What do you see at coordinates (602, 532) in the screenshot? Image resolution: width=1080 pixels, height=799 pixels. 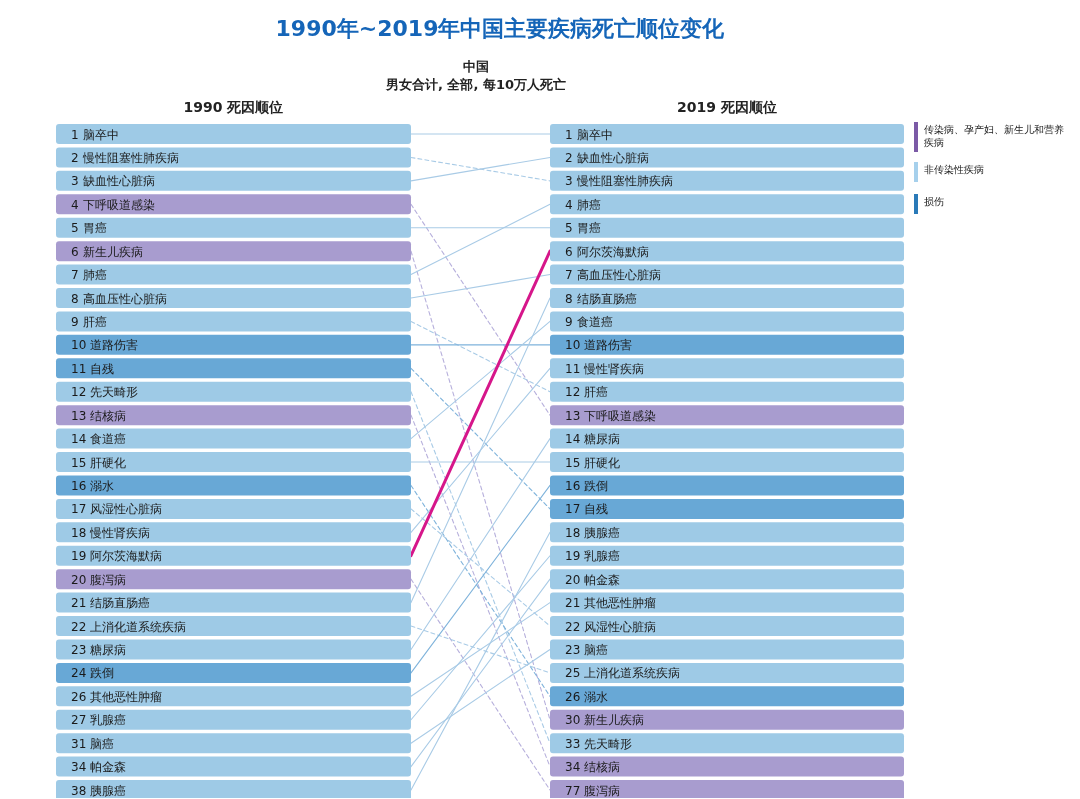 I see `text: 胰腺癌` at bounding box center [602, 532].